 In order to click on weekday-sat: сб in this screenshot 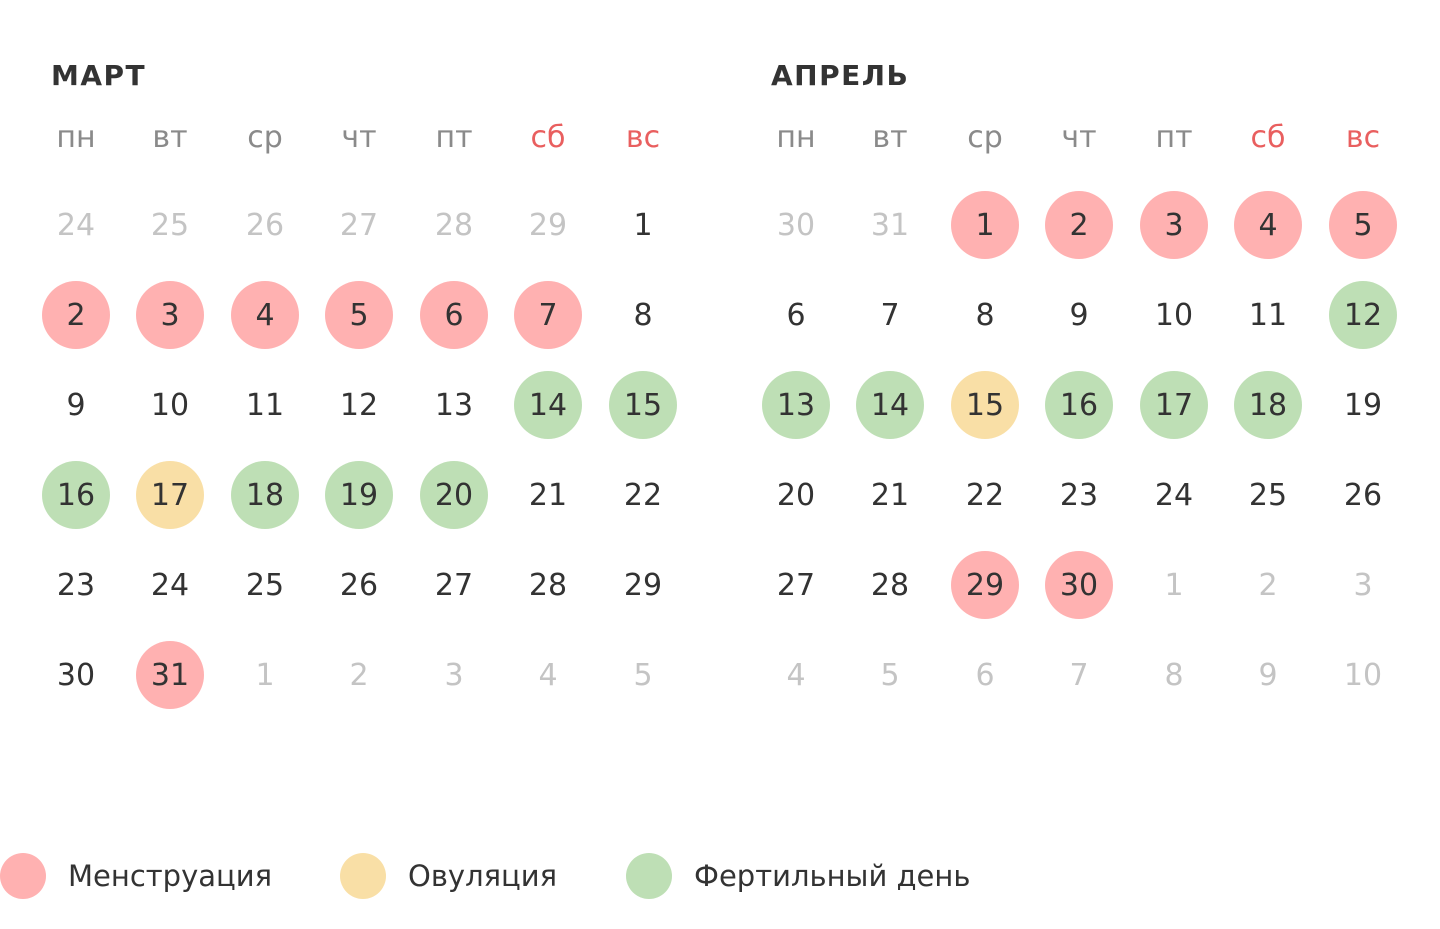, I will do `click(548, 137)`.